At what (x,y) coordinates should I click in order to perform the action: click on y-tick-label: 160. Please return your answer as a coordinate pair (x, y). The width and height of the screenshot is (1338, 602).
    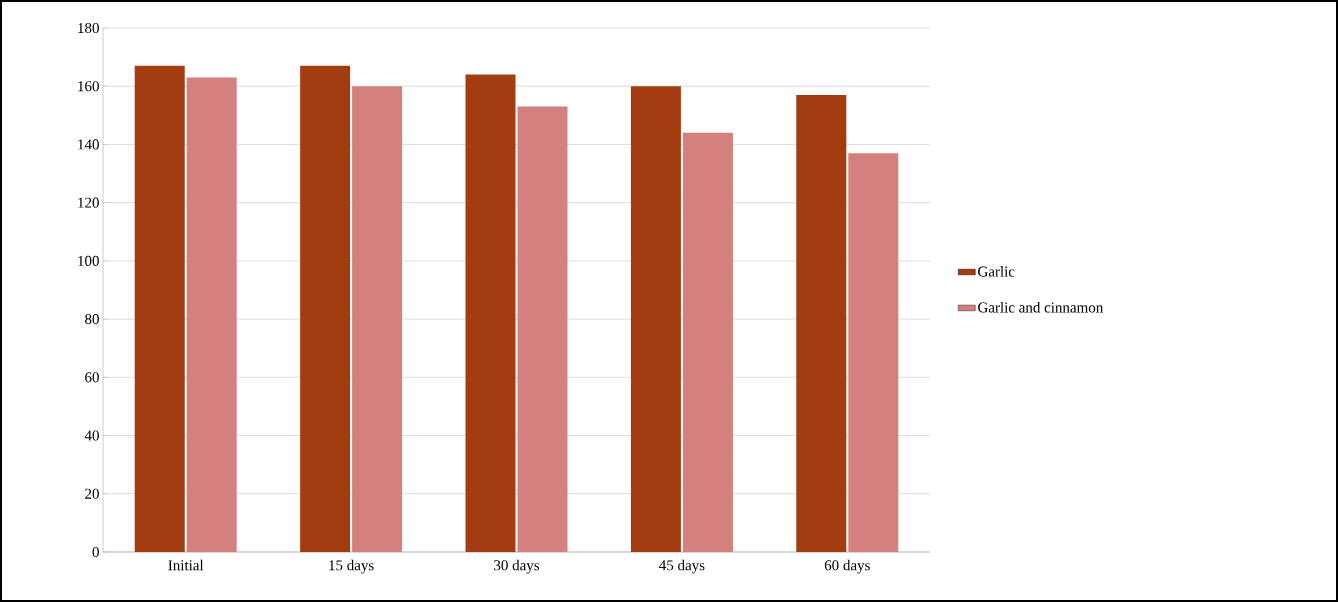
    Looking at the image, I should click on (88, 86).